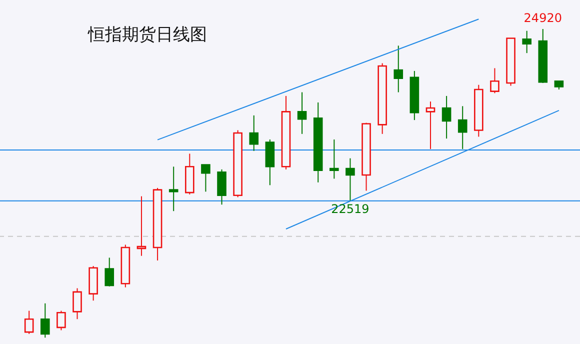  What do you see at coordinates (350, 209) in the screenshot?
I see `annotation: 22519` at bounding box center [350, 209].